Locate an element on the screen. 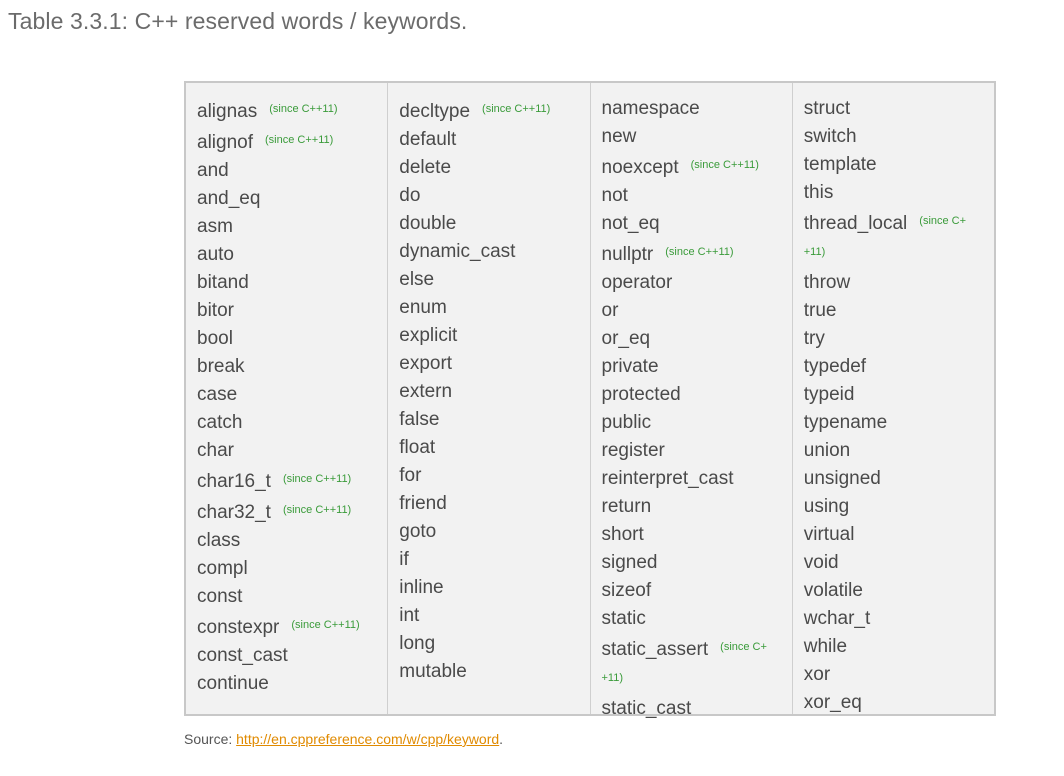  keyword-text: private is located at coordinates (630, 366).